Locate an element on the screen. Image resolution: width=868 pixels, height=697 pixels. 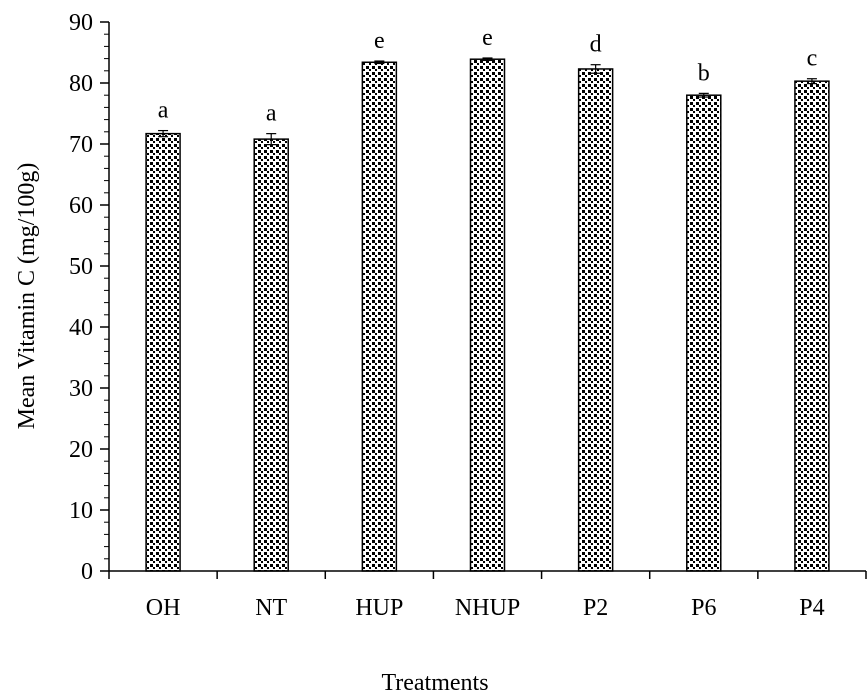
significance-letters-group: a a e e d b c is located at coordinates (488, 76).